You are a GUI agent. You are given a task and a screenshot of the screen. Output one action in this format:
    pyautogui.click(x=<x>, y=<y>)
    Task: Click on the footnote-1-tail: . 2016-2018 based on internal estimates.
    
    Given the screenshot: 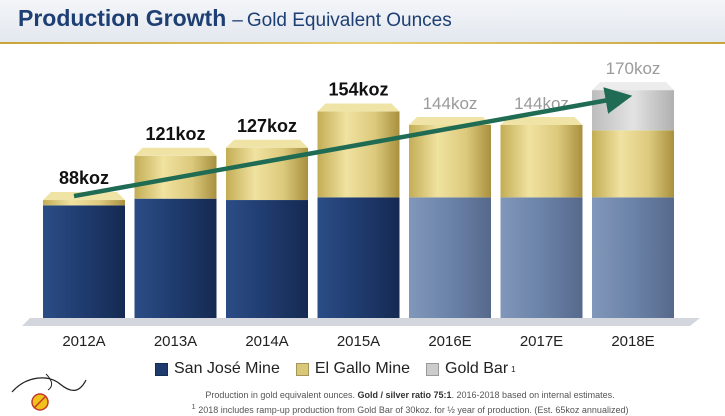 What is the action you would take?
    pyautogui.click(x=533, y=395)
    